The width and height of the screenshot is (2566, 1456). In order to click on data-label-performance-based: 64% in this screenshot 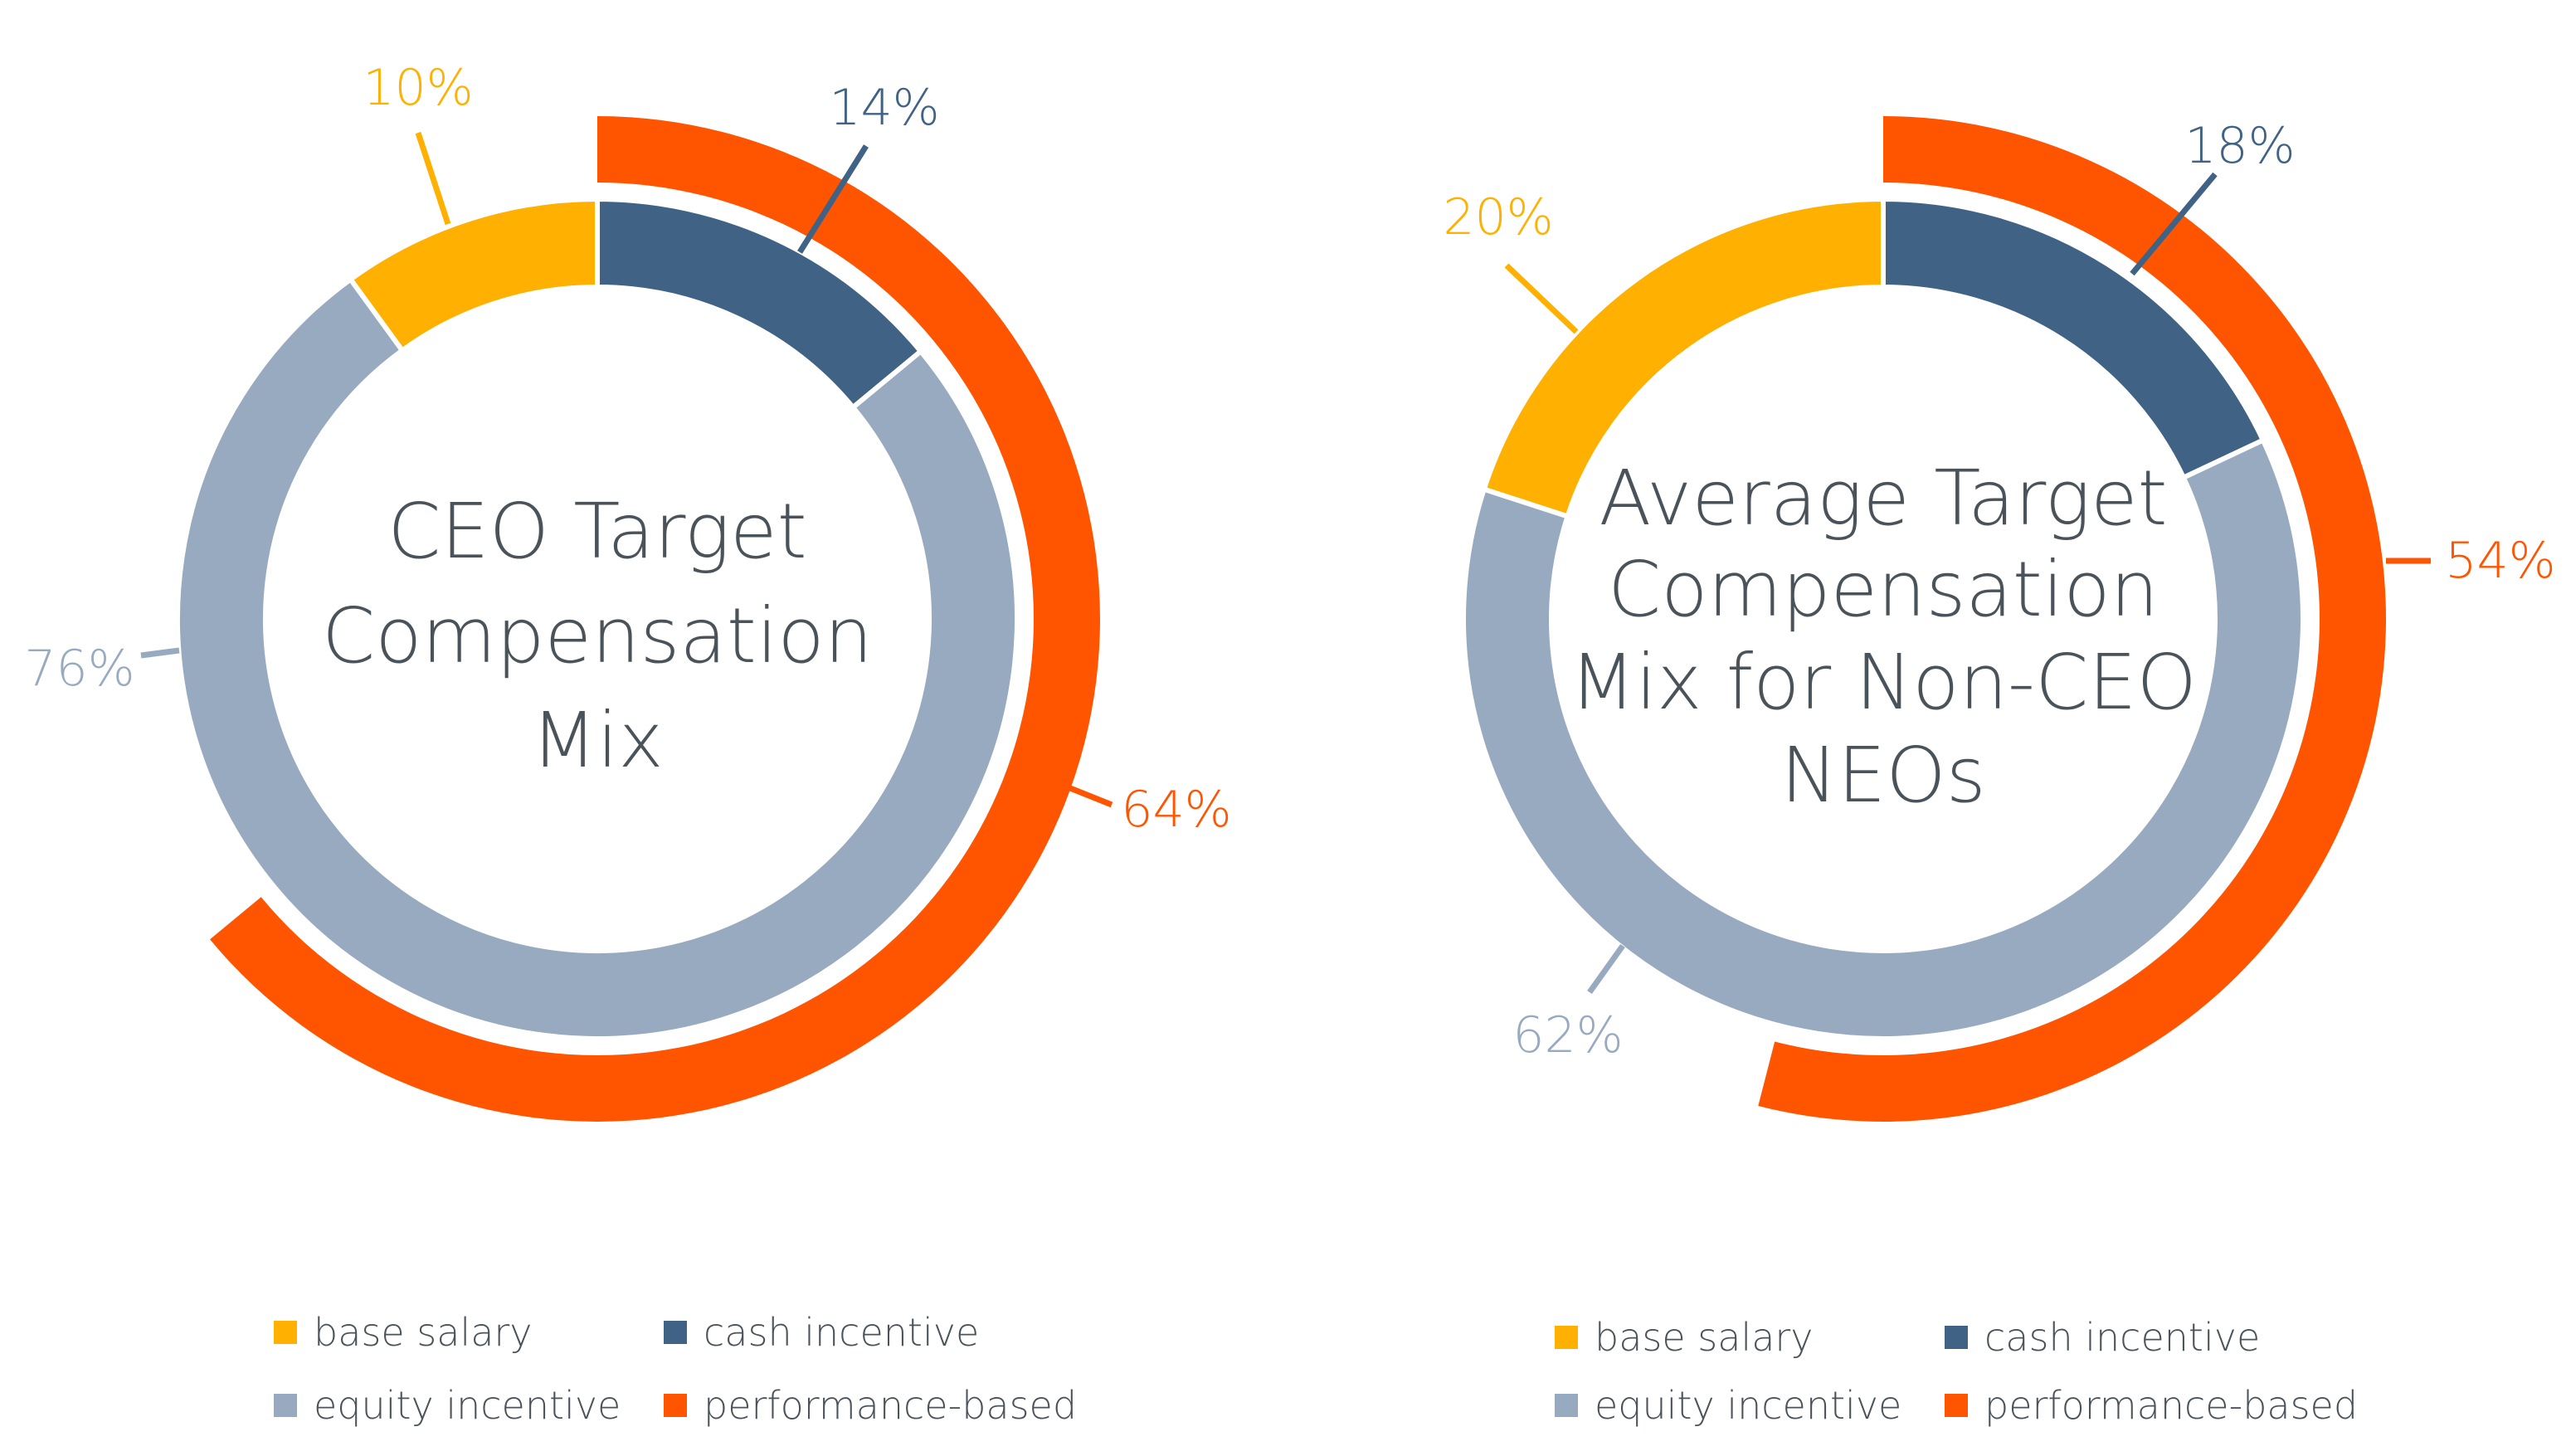, I will do `click(1176, 810)`.